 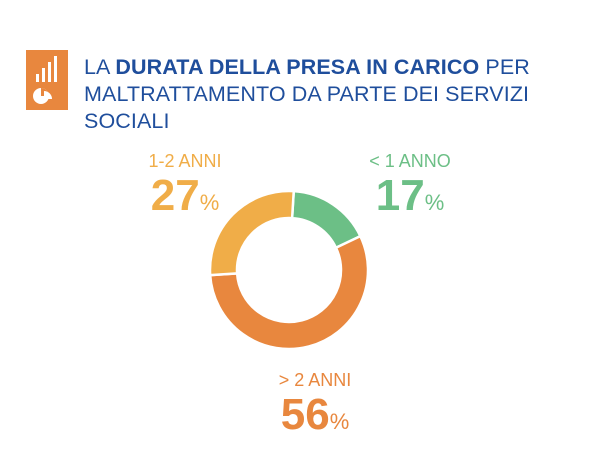 What do you see at coordinates (315, 380) in the screenshot?
I see `label-category: > 2 ANNI` at bounding box center [315, 380].